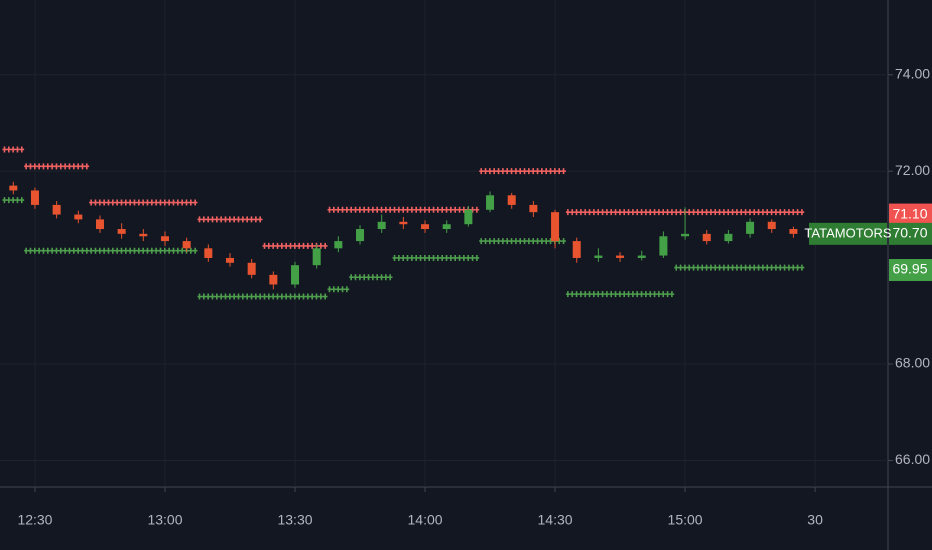 The image size is (932, 550). Describe the element at coordinates (555, 520) in the screenshot. I see `x-tick-label: 14:30` at that location.